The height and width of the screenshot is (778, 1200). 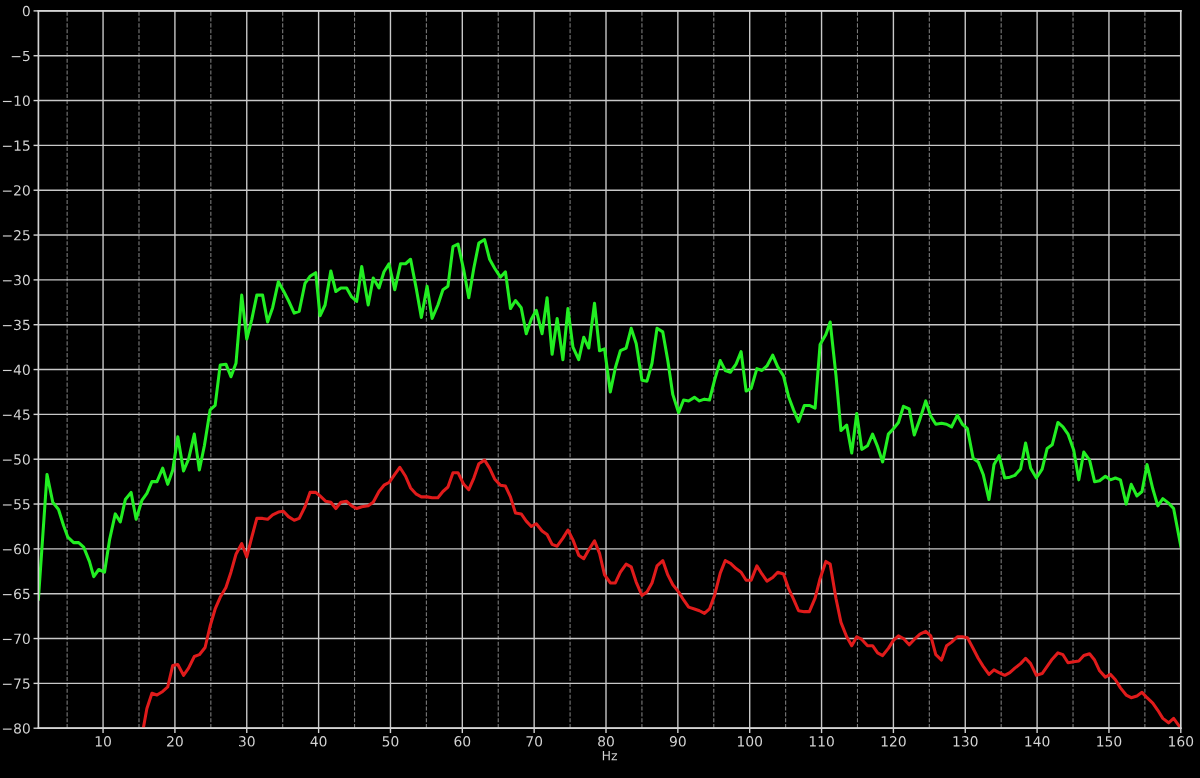 I want to click on x-tick-label: 90, so click(x=677, y=741).